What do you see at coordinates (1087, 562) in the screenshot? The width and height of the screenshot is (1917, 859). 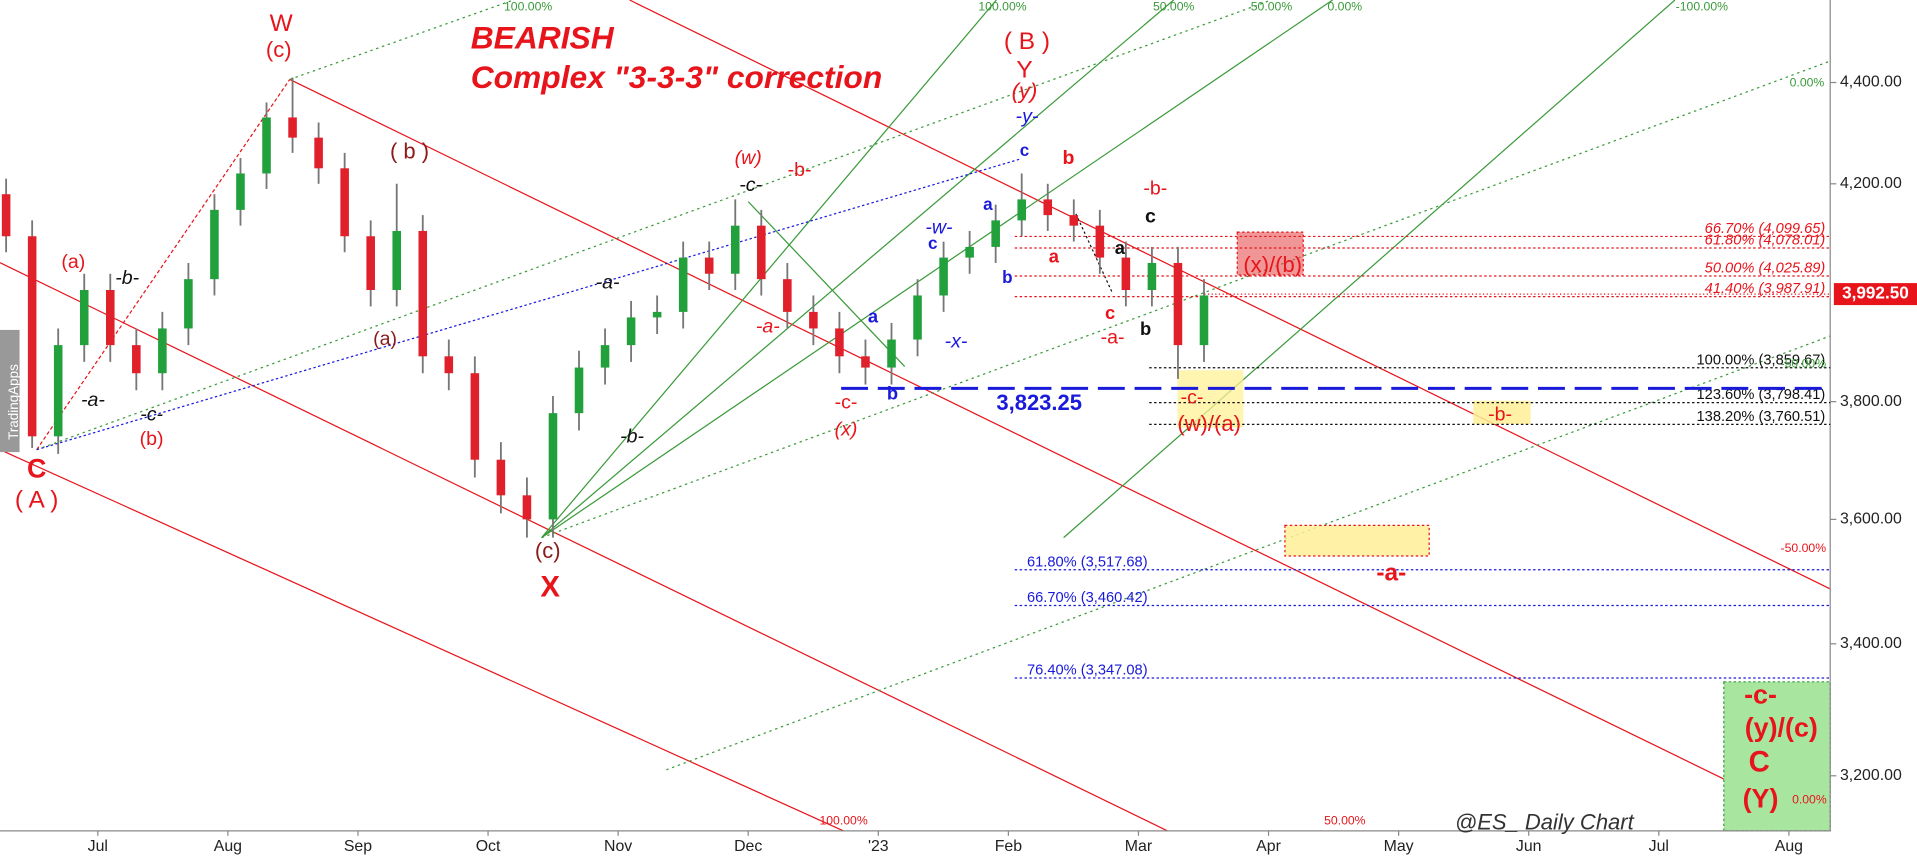 I see `fib-label: 61.80% (3,517.68)` at bounding box center [1087, 562].